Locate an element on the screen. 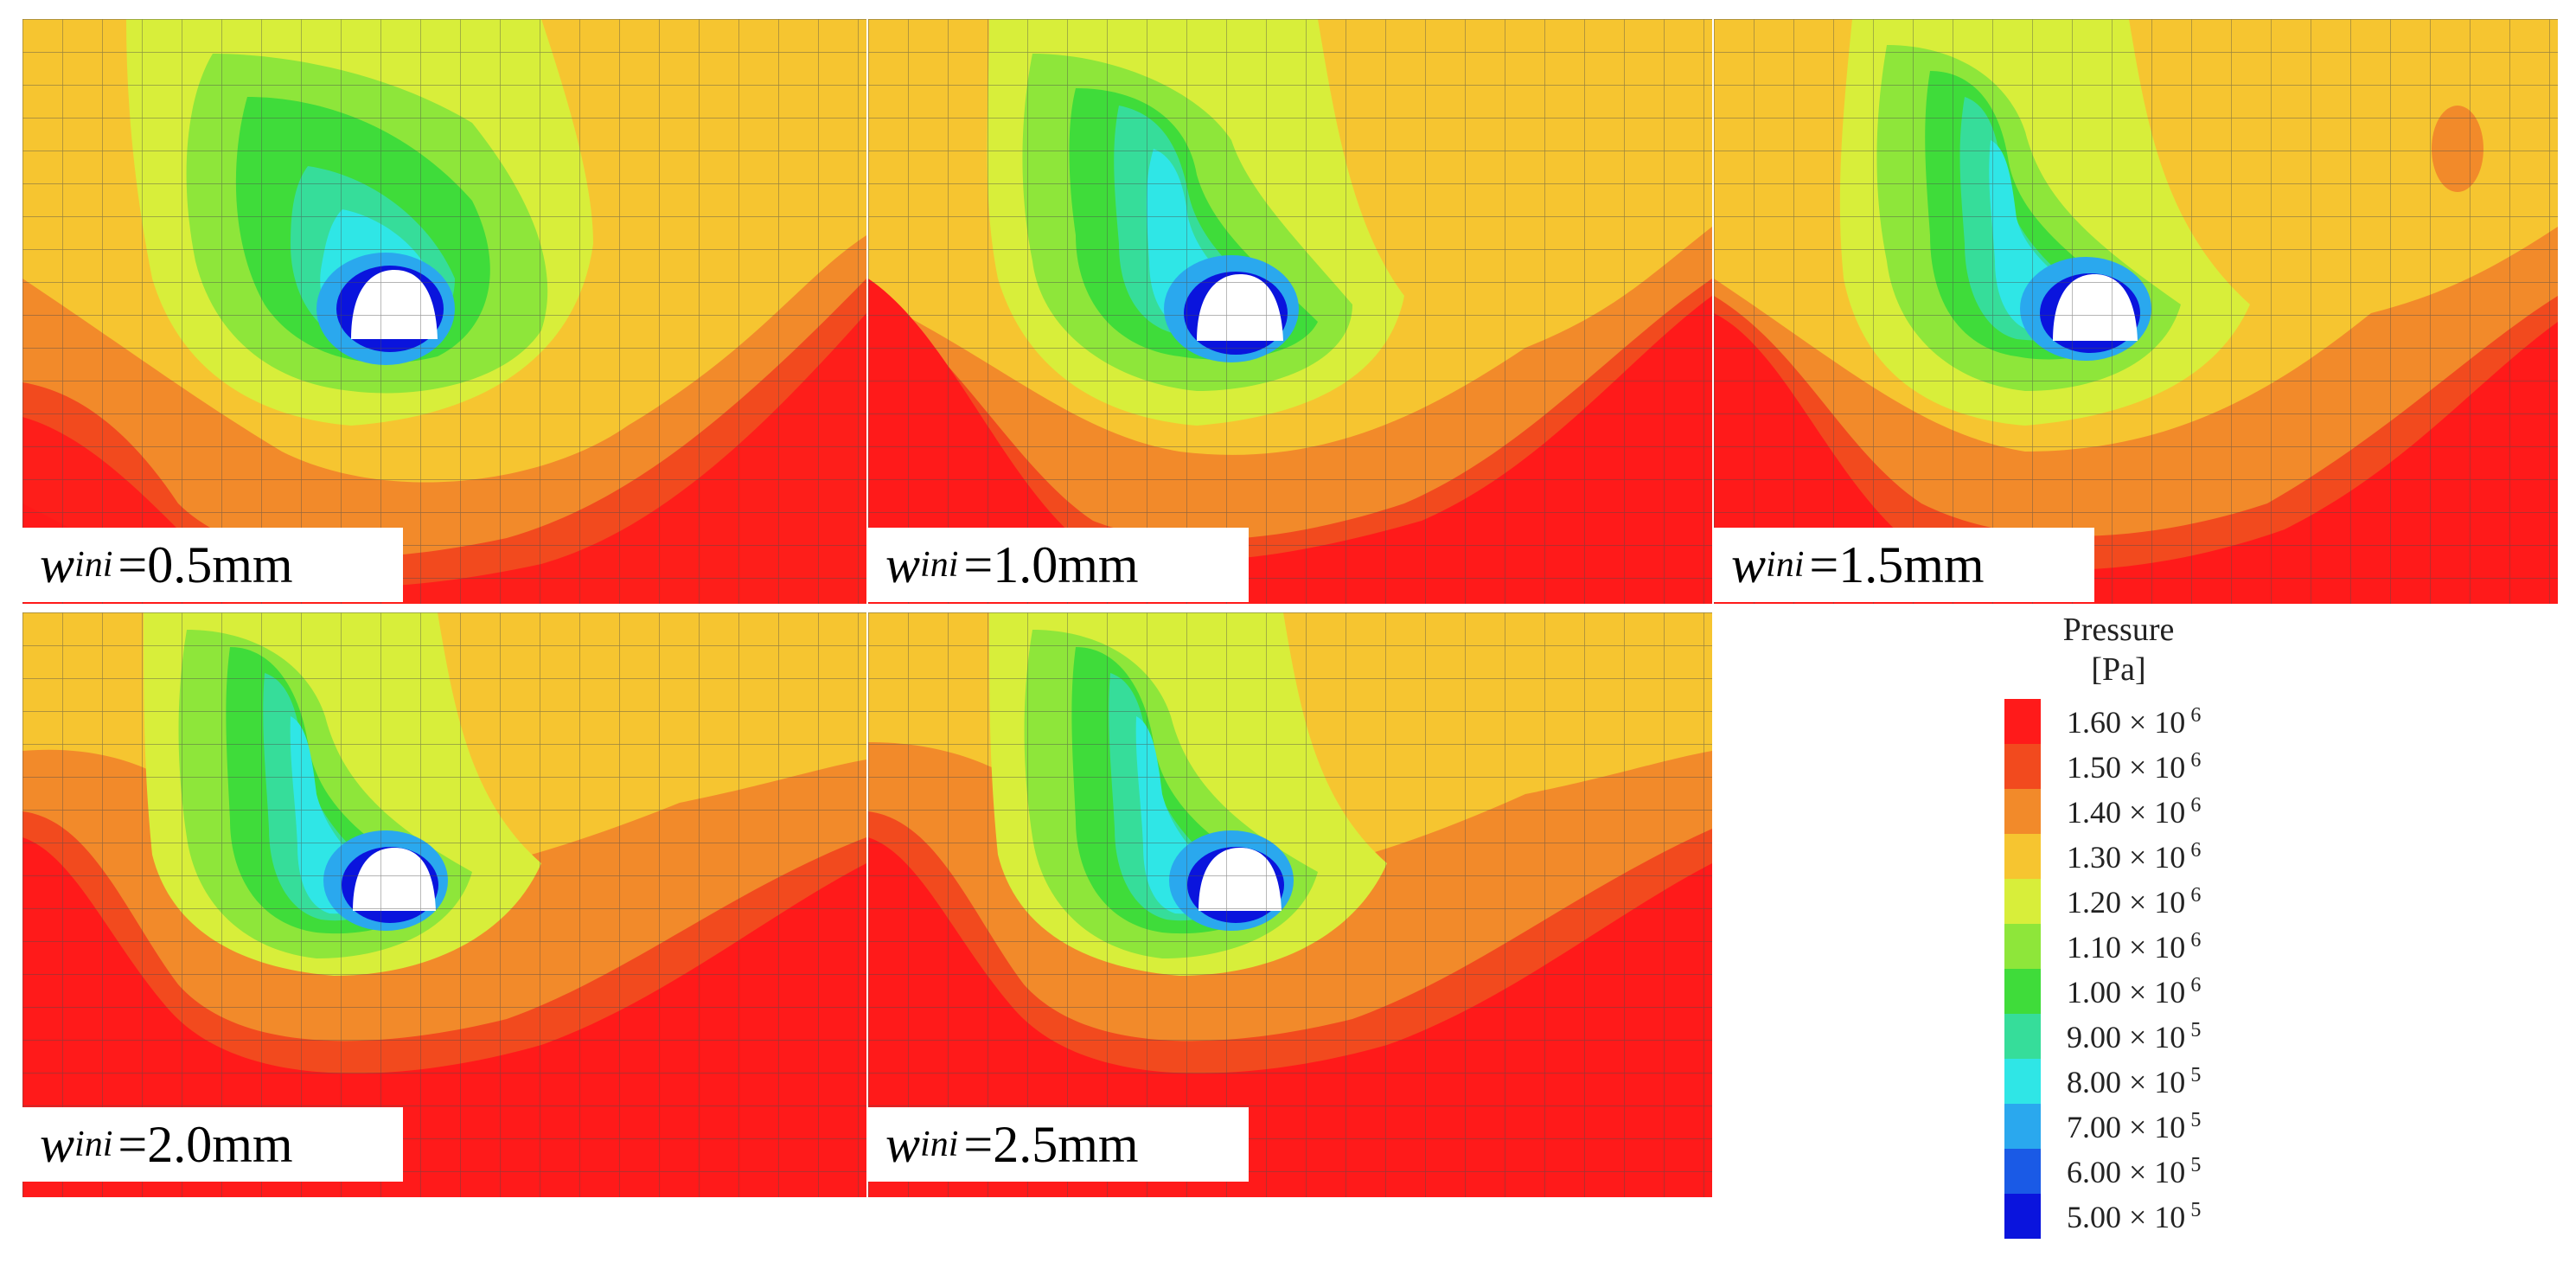  legend-label: 1.60 × 10 6 is located at coordinates (2134, 722).